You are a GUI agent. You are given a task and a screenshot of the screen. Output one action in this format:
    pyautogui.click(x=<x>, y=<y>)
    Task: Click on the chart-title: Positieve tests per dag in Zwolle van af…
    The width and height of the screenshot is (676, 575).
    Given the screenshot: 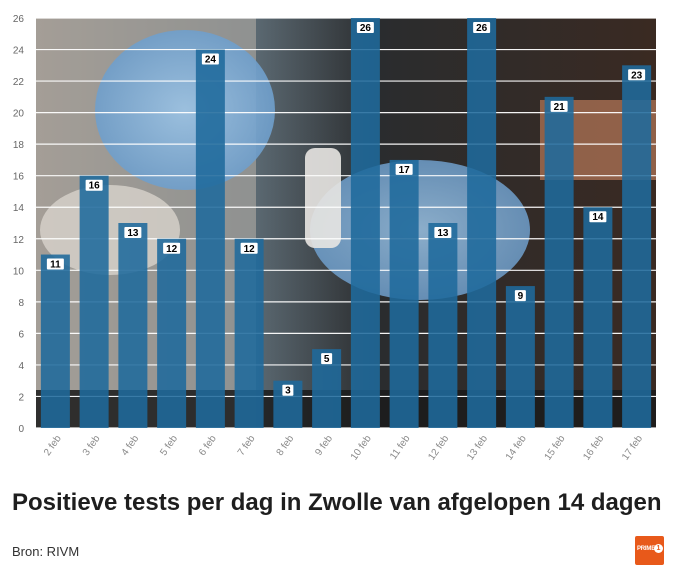 What is the action you would take?
    pyautogui.click(x=337, y=502)
    